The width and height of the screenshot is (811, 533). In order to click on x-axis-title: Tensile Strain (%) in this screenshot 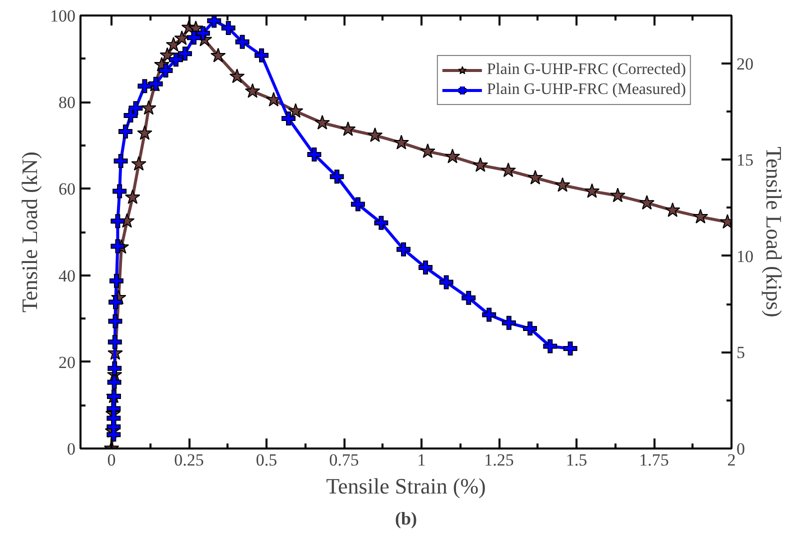, I will do `click(406, 486)`.